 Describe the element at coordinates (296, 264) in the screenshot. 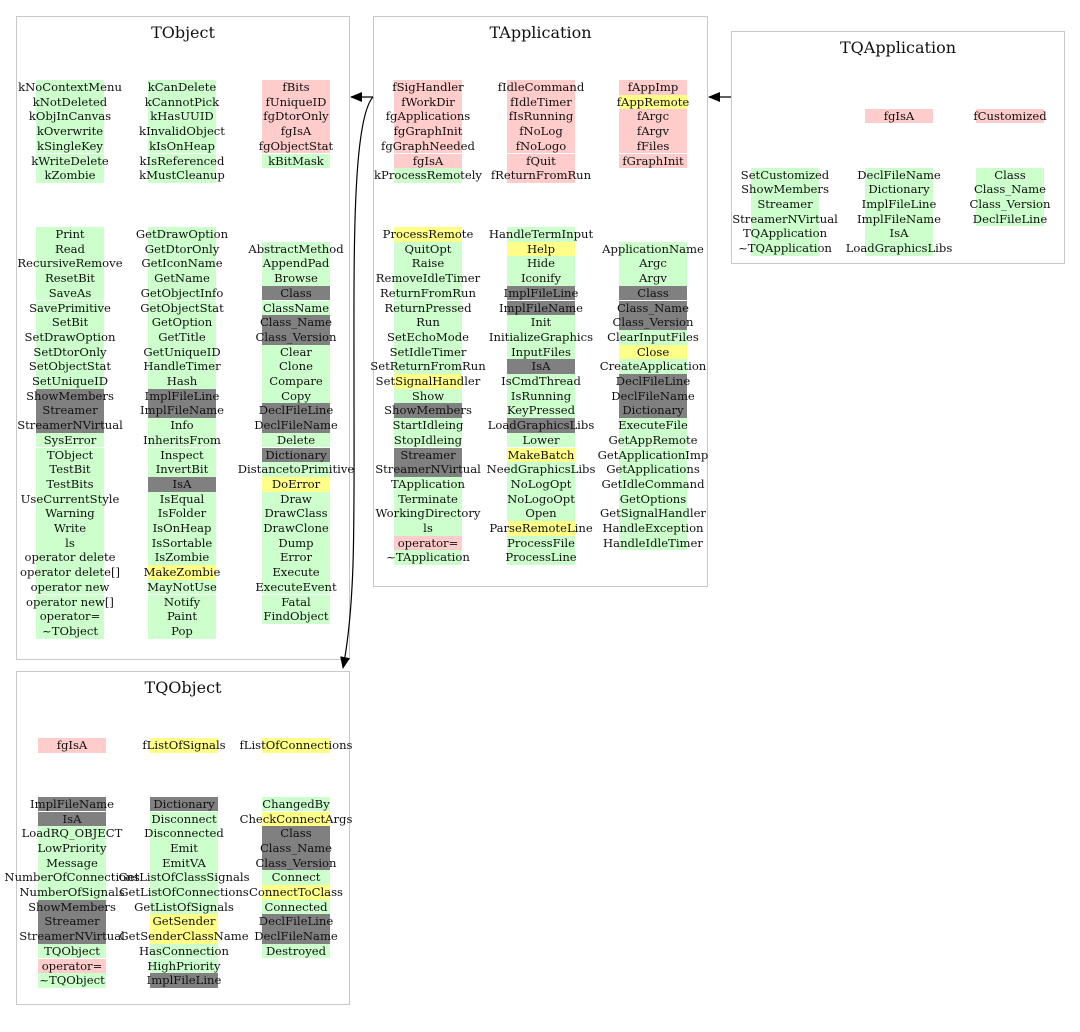

I see `member-appendpad: AppendPad` at that location.